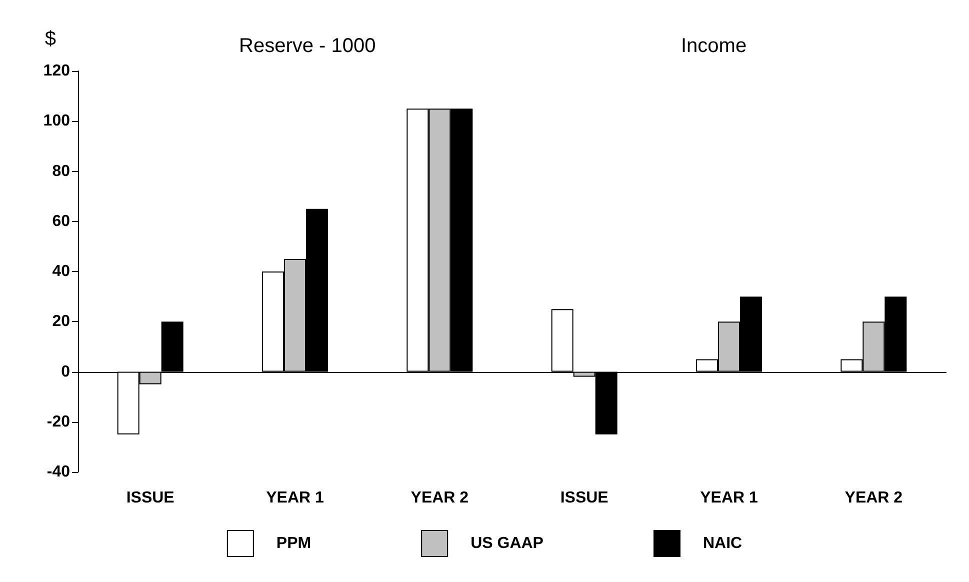 The image size is (969, 582). What do you see at coordinates (61, 221) in the screenshot?
I see `y-tick-label: 60` at bounding box center [61, 221].